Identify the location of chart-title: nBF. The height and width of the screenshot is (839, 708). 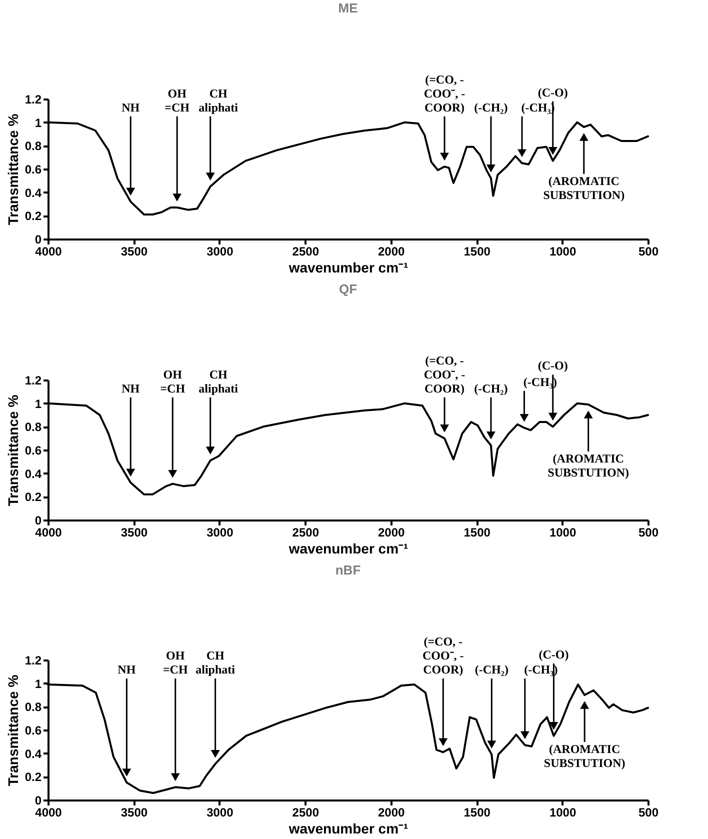
(348, 570).